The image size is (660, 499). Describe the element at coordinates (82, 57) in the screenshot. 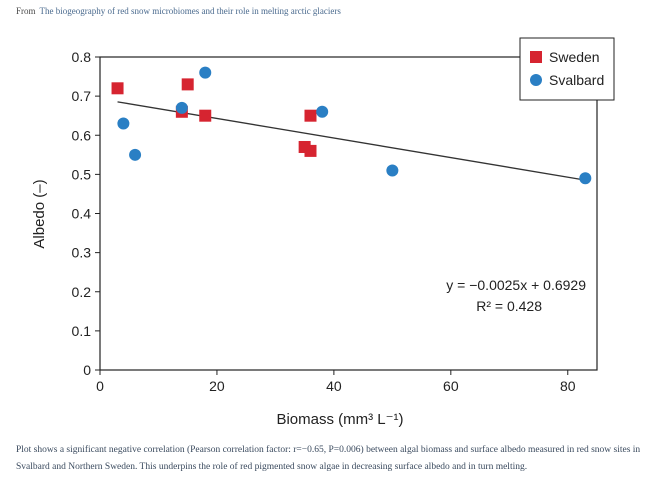

I see `y-tick-label: 0.8` at that location.